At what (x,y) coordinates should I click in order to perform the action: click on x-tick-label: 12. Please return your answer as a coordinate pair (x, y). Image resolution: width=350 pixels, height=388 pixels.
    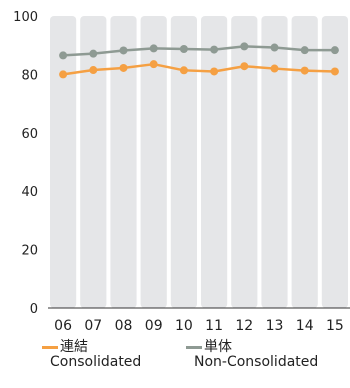
    Looking at the image, I should click on (244, 326).